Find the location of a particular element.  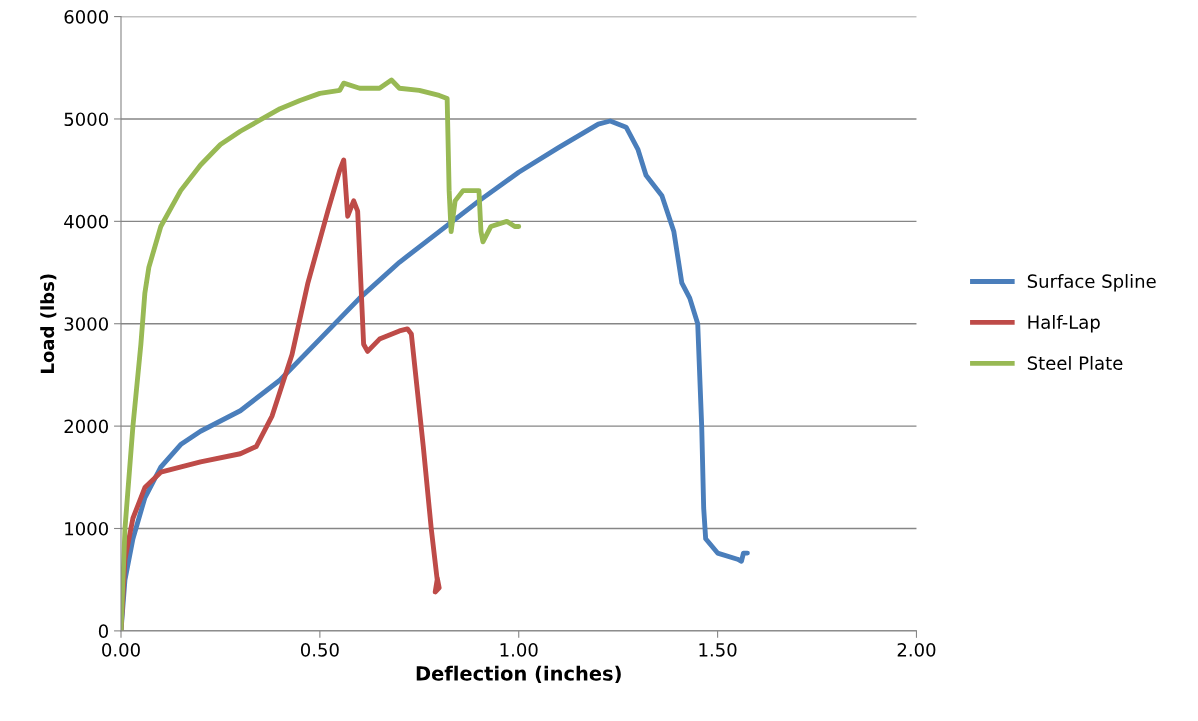

y-tick-label: 6000 is located at coordinates (86, 17).